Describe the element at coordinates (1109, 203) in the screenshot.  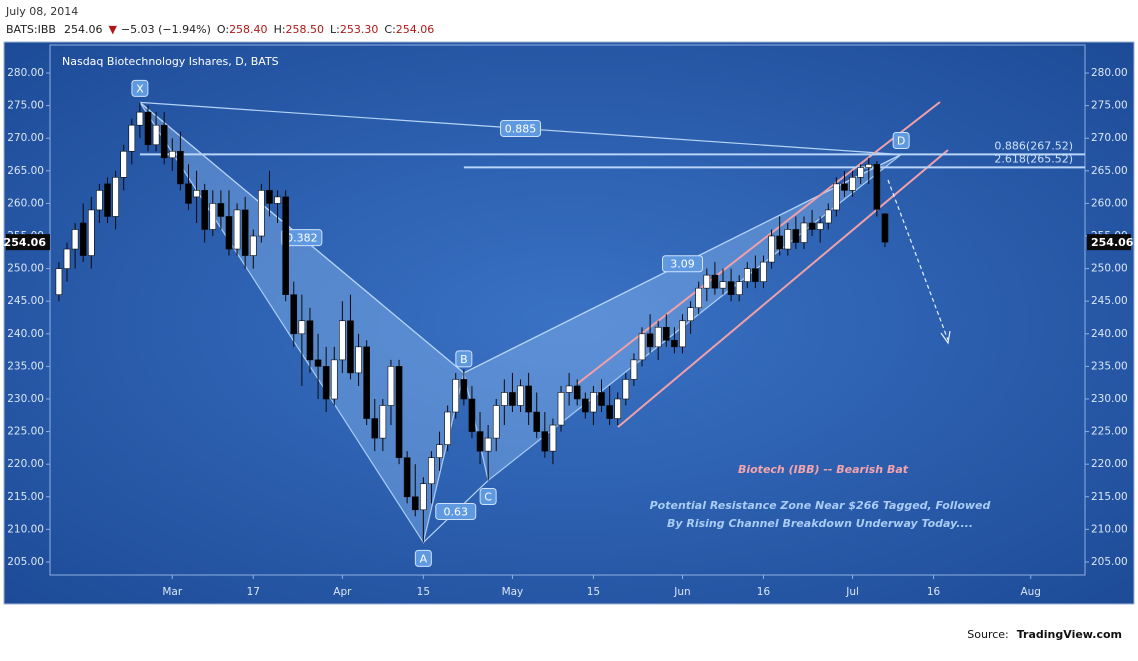
I see `y-tick-label: 260.00` at that location.